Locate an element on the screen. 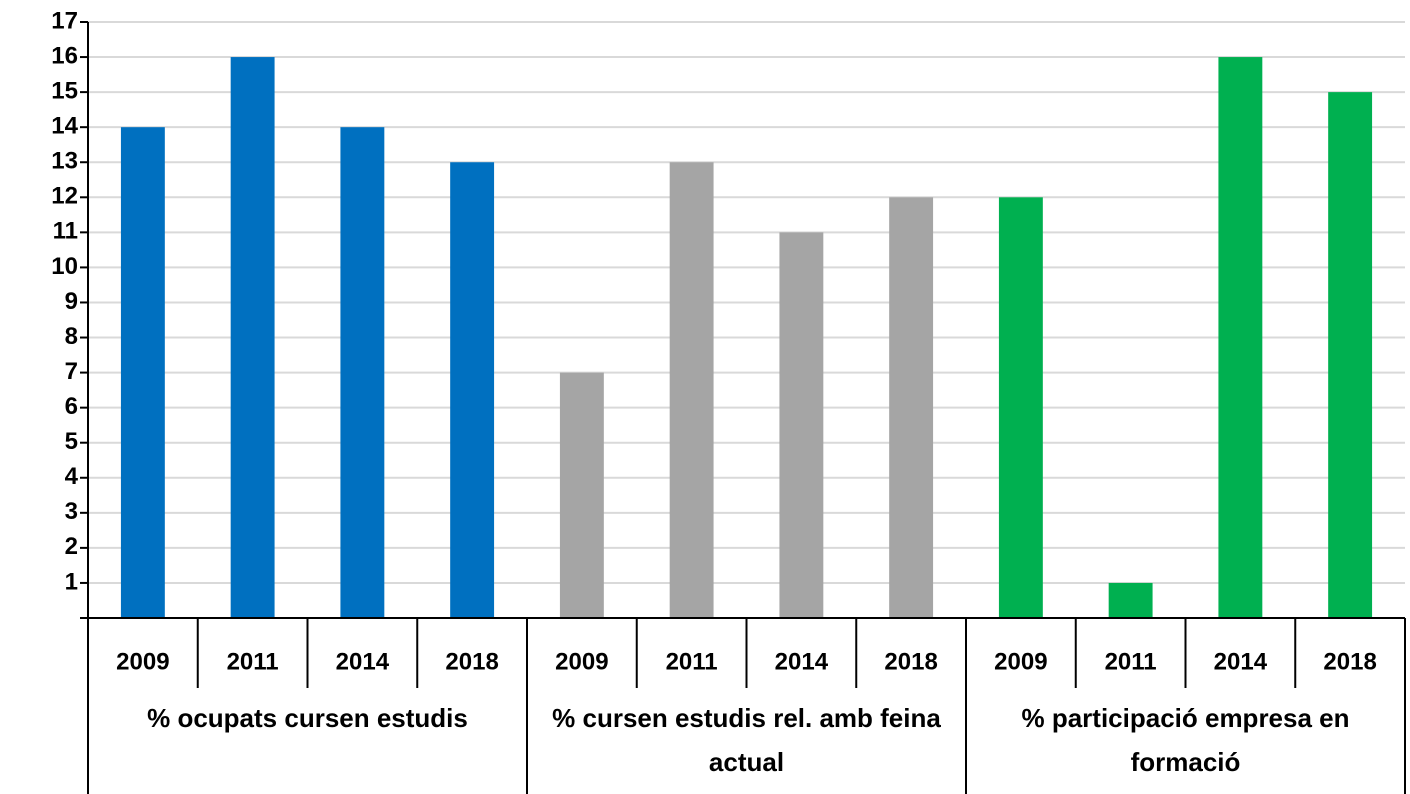  y-tick-label: 1 is located at coordinates (71, 581).